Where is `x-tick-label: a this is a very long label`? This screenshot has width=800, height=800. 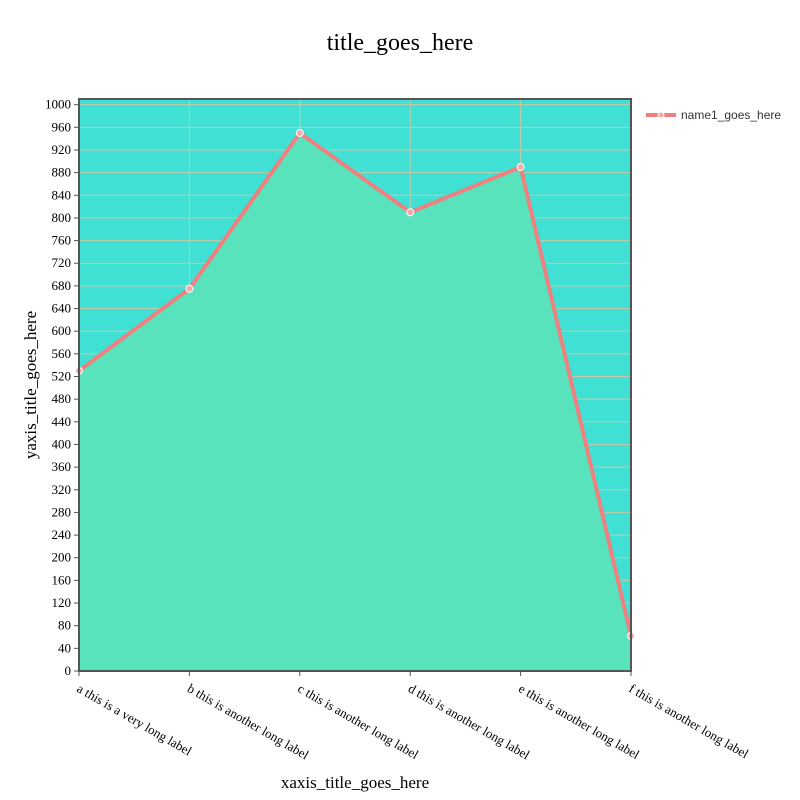
x-tick-label: a this is a very long label is located at coordinates (135, 720).